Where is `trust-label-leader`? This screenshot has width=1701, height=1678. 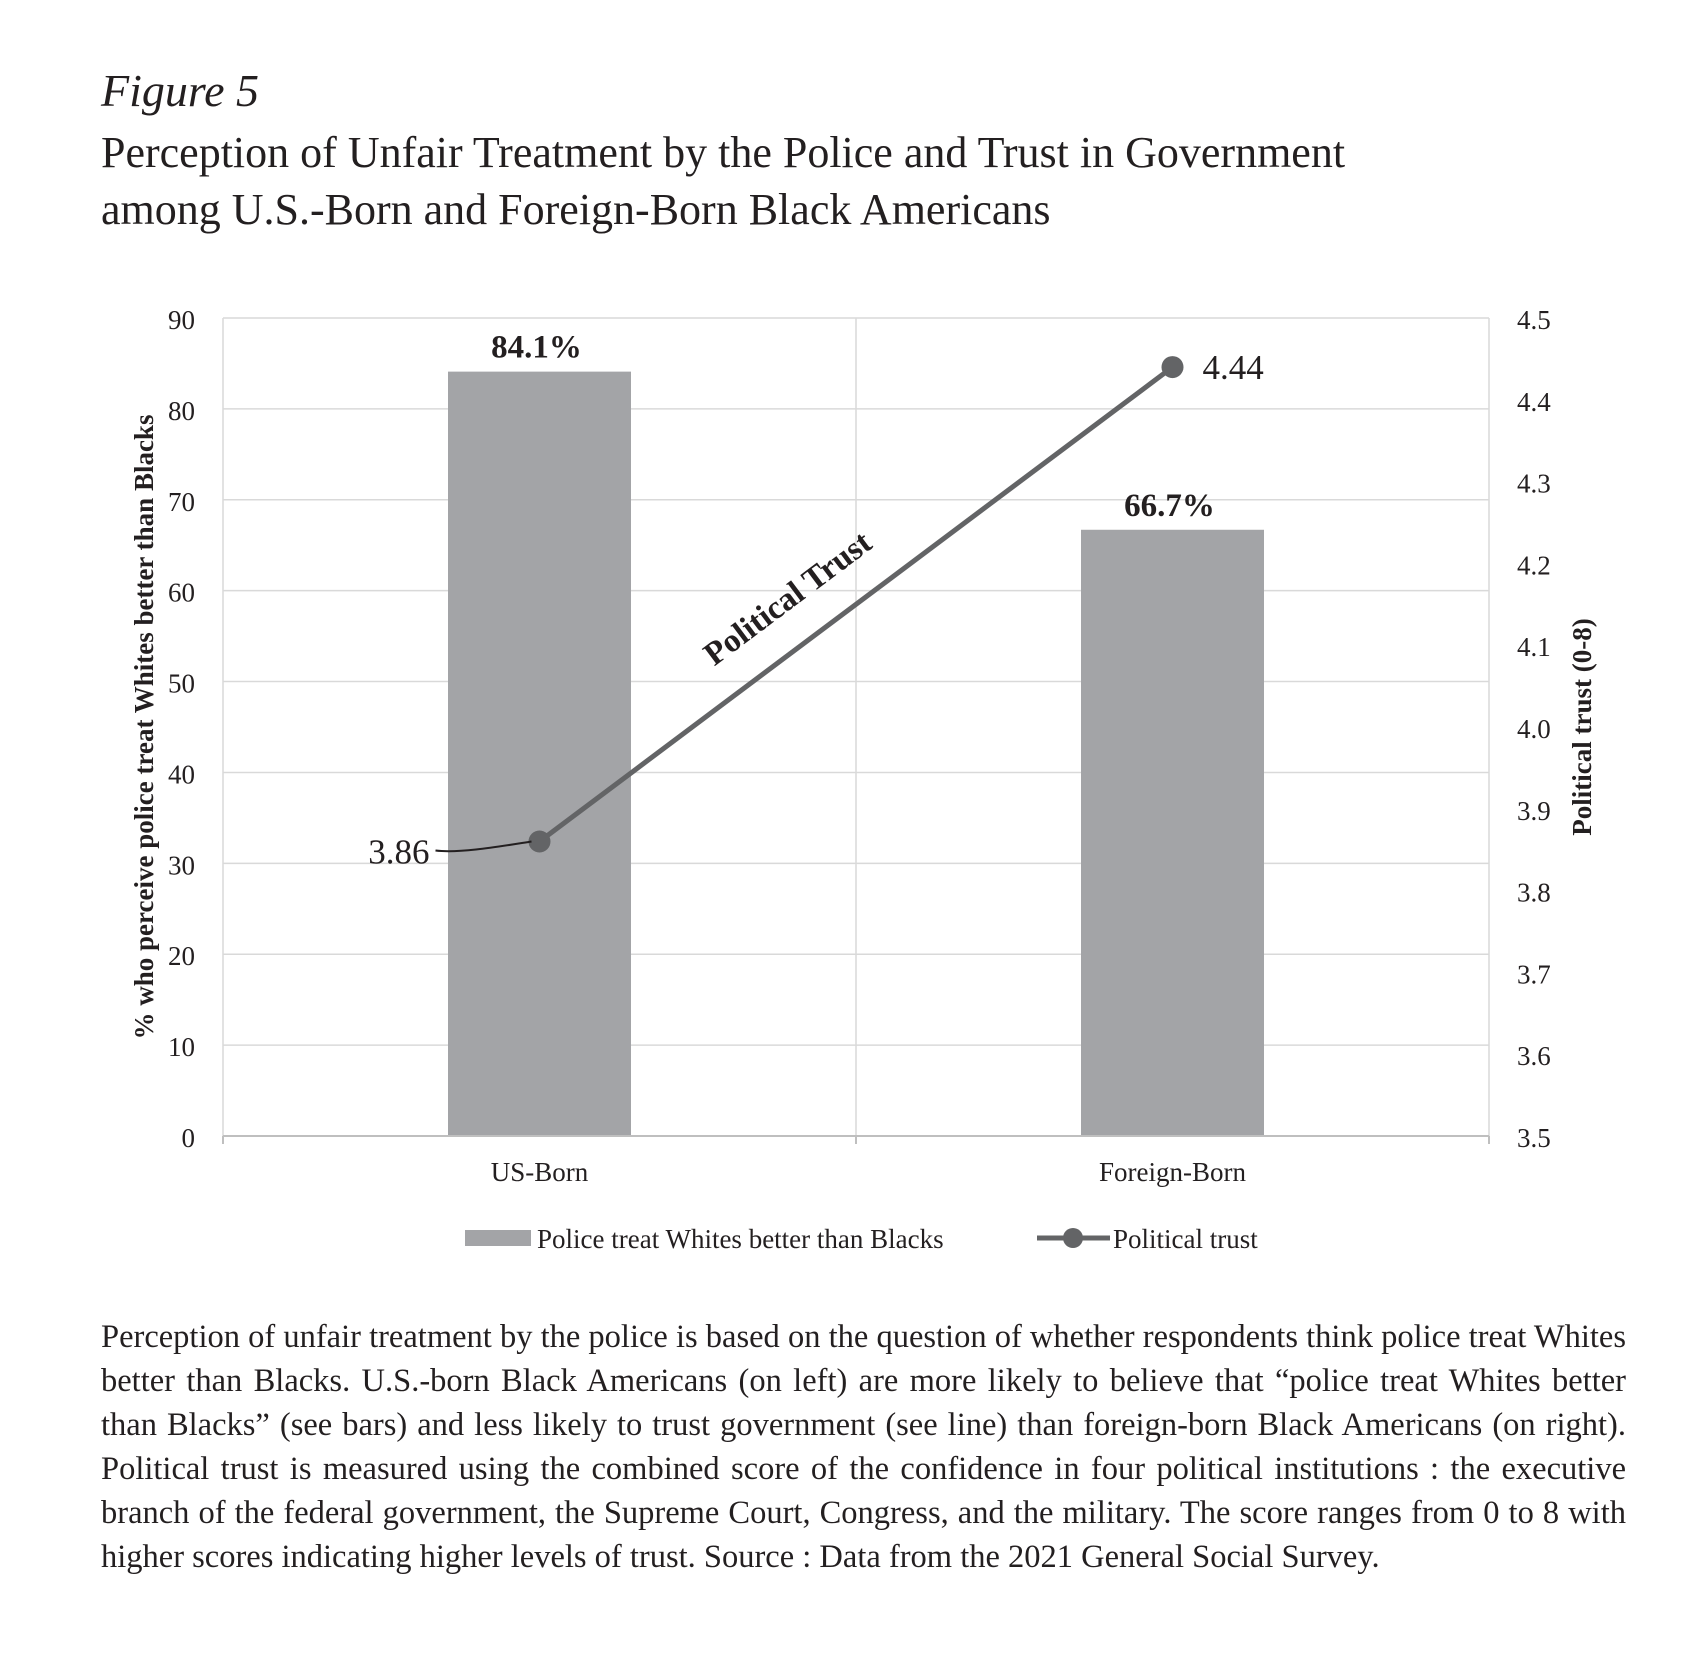 trust-label-leader is located at coordinates (483, 846).